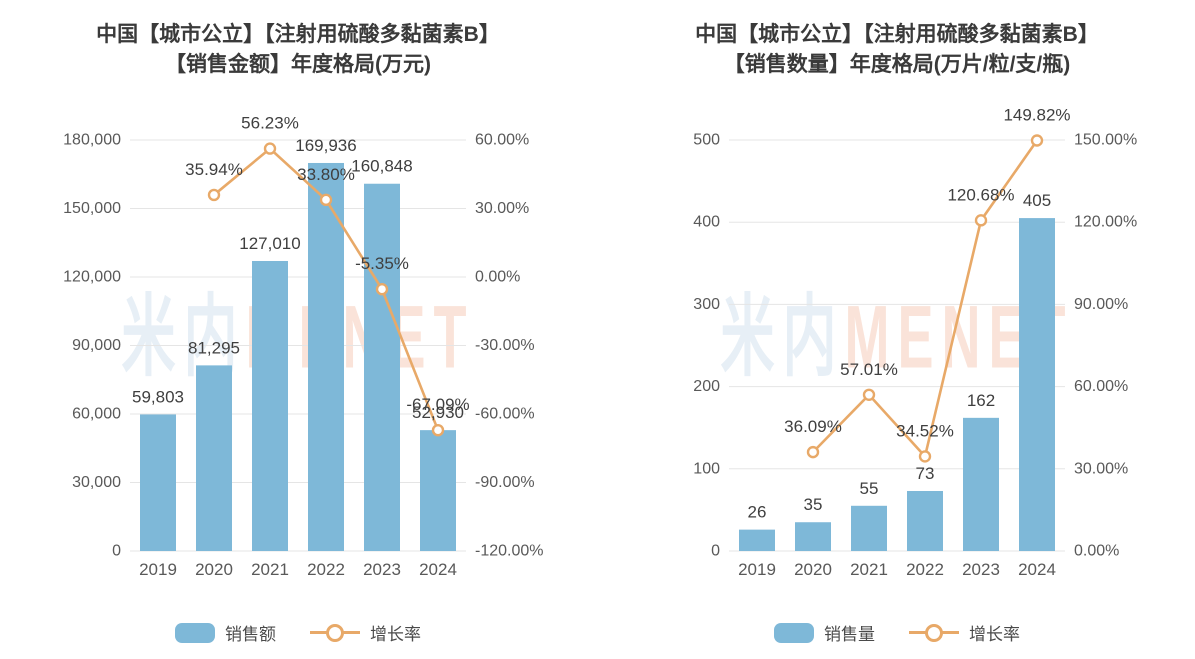  I want to click on bar-value-label: 73, so click(925, 473).